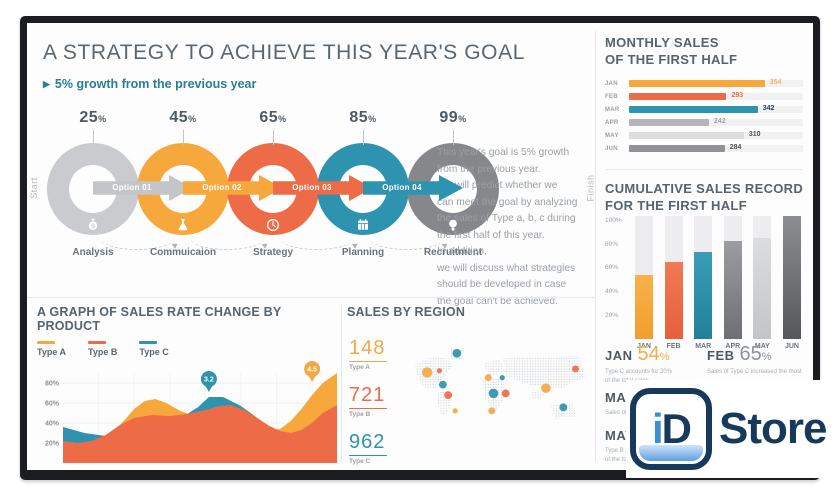 The height and width of the screenshot is (498, 840). Describe the element at coordinates (52, 424) in the screenshot. I see `y-axis-tick-label: 40%` at that location.